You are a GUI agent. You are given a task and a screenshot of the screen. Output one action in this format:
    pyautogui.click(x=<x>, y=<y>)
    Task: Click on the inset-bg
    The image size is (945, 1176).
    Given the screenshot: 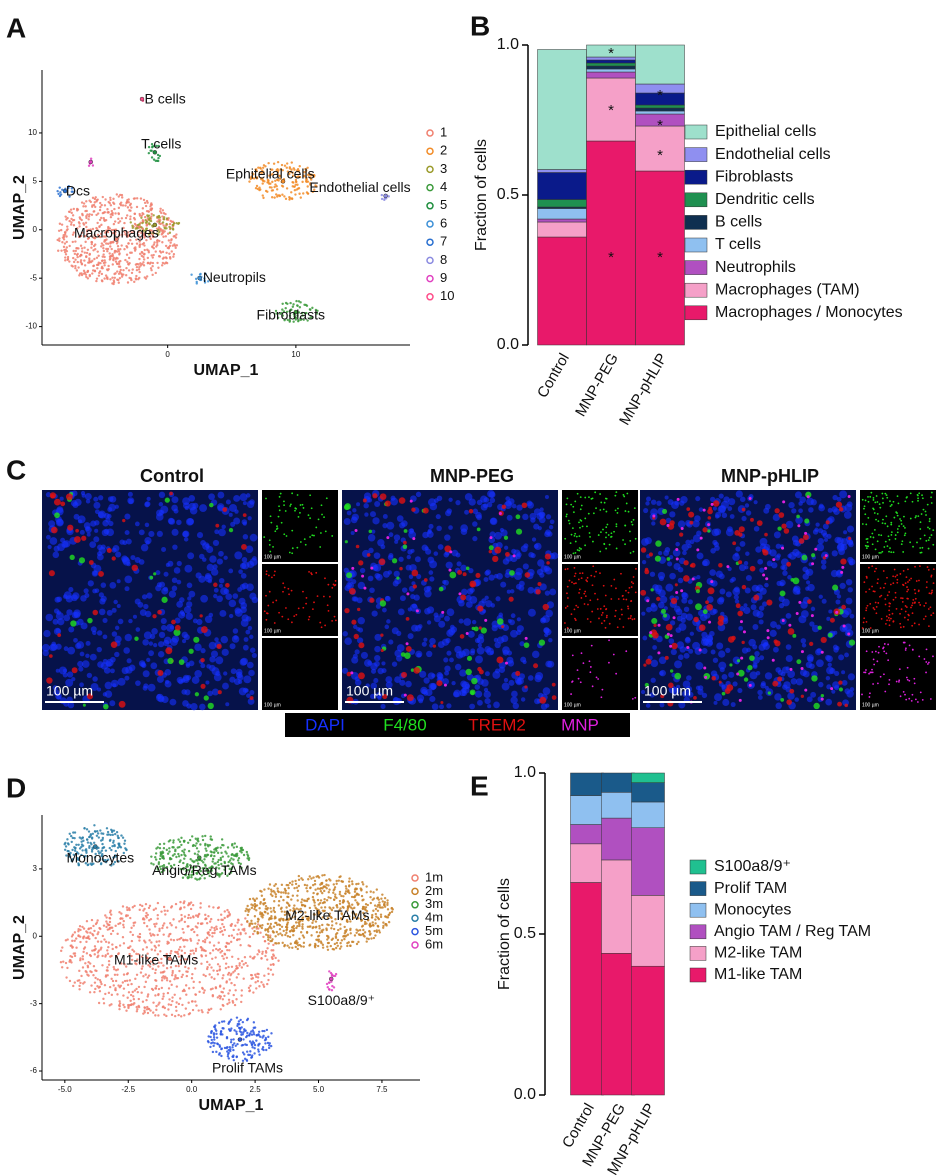 What is the action you would take?
    pyautogui.click(x=300, y=526)
    